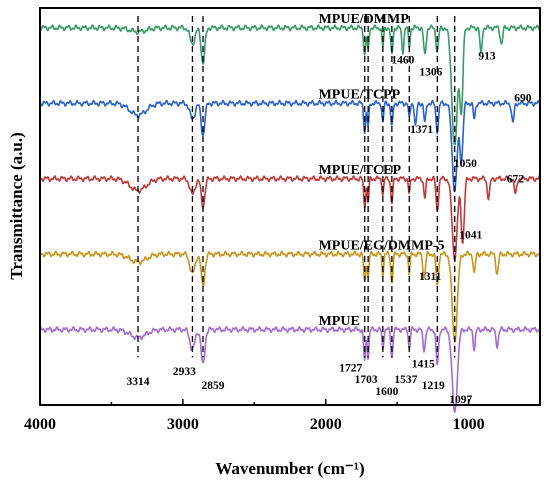 The image size is (550, 482). Describe the element at coordinates (350, 368) in the screenshot. I see `peak-label: 1727` at that location.